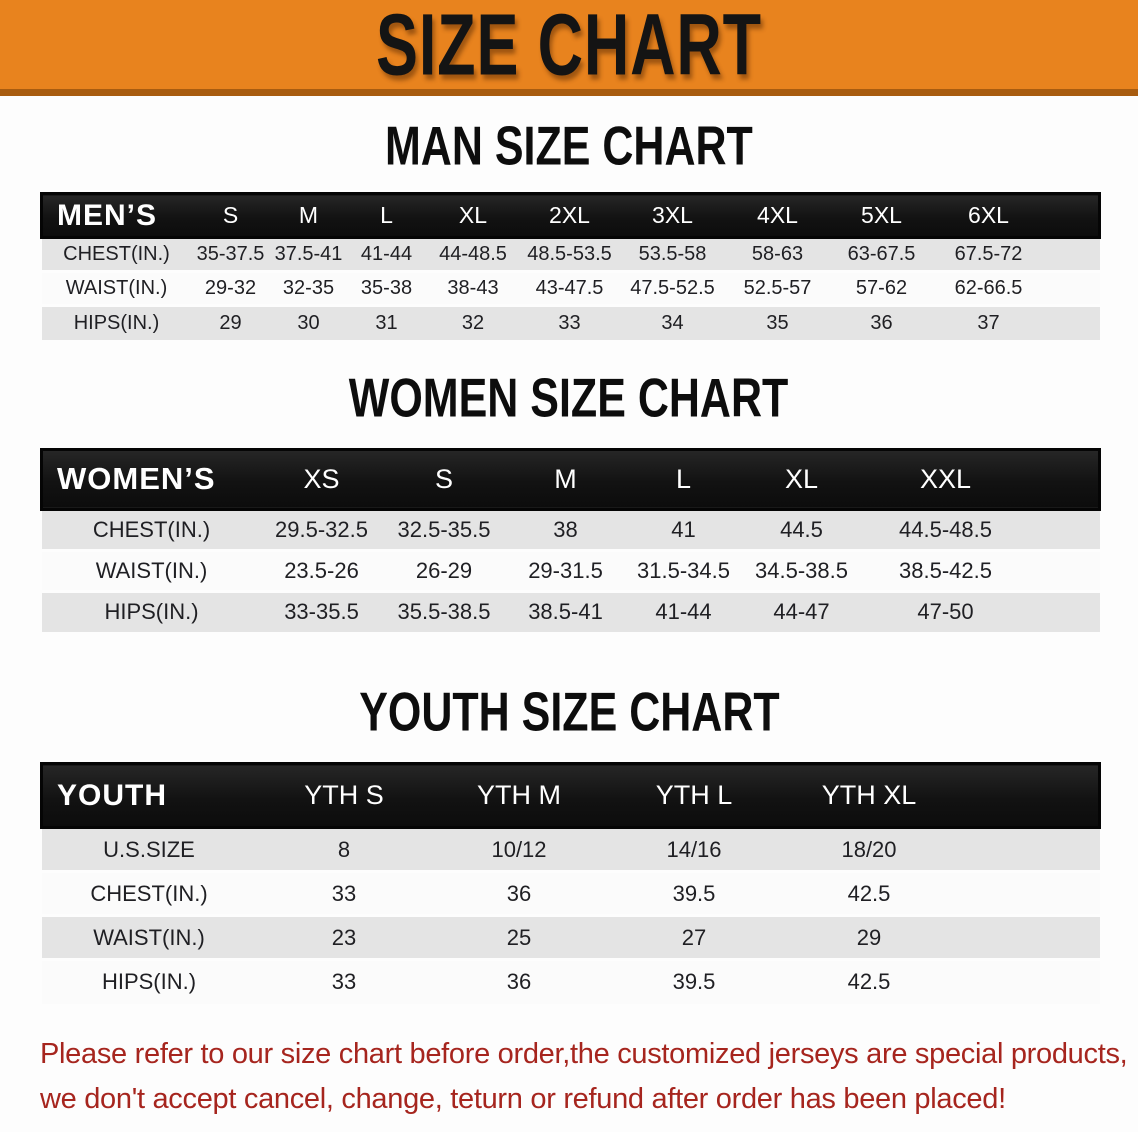  What do you see at coordinates (694, 937) in the screenshot?
I see `youth-size-value-cell: 27` at bounding box center [694, 937].